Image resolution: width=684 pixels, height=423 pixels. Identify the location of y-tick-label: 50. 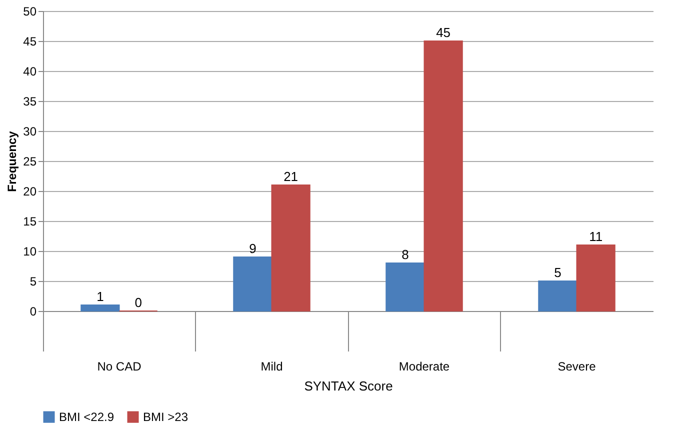
(30, 11).